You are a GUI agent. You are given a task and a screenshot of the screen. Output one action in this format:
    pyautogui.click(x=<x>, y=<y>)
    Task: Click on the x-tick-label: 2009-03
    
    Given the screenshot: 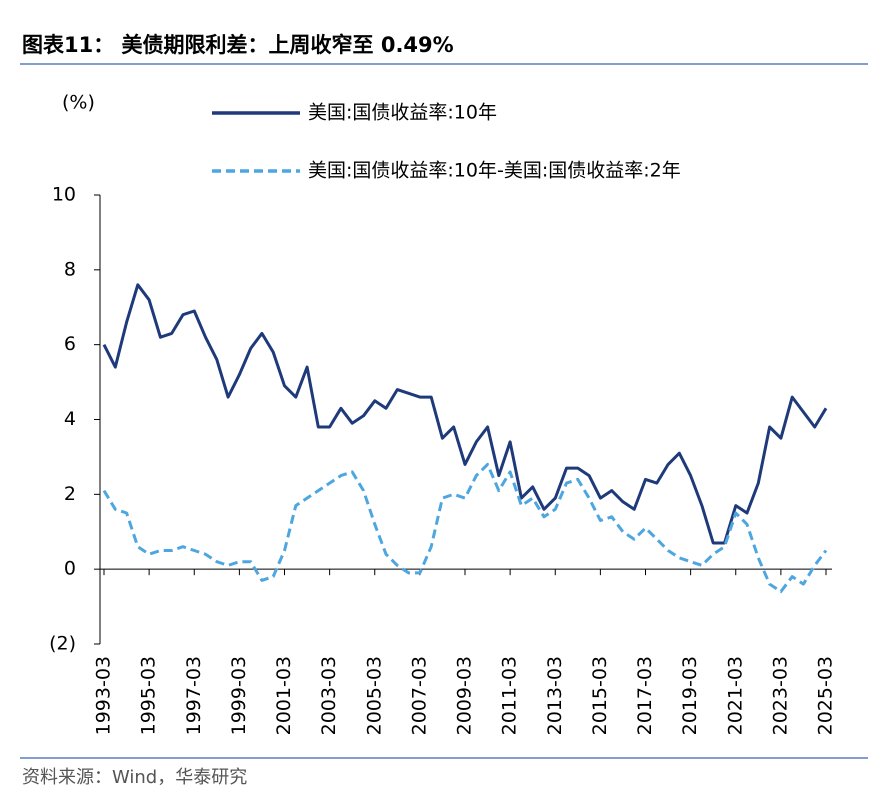 What is the action you would take?
    pyautogui.click(x=465, y=695)
    